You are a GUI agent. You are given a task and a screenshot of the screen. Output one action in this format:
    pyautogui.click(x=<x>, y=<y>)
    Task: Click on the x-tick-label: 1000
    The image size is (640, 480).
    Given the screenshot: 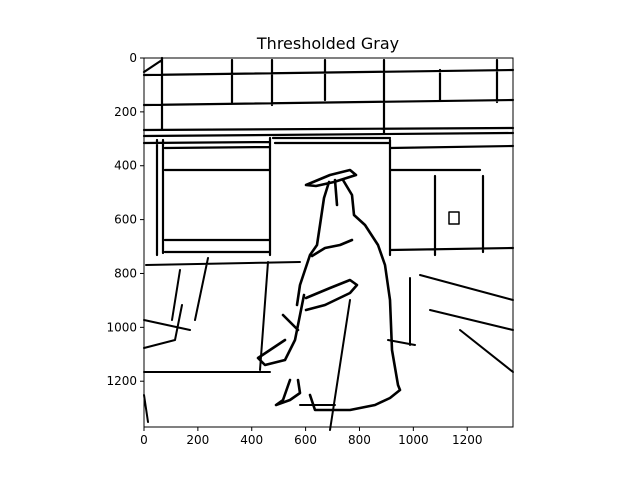 What is the action you would take?
    pyautogui.click(x=413, y=440)
    